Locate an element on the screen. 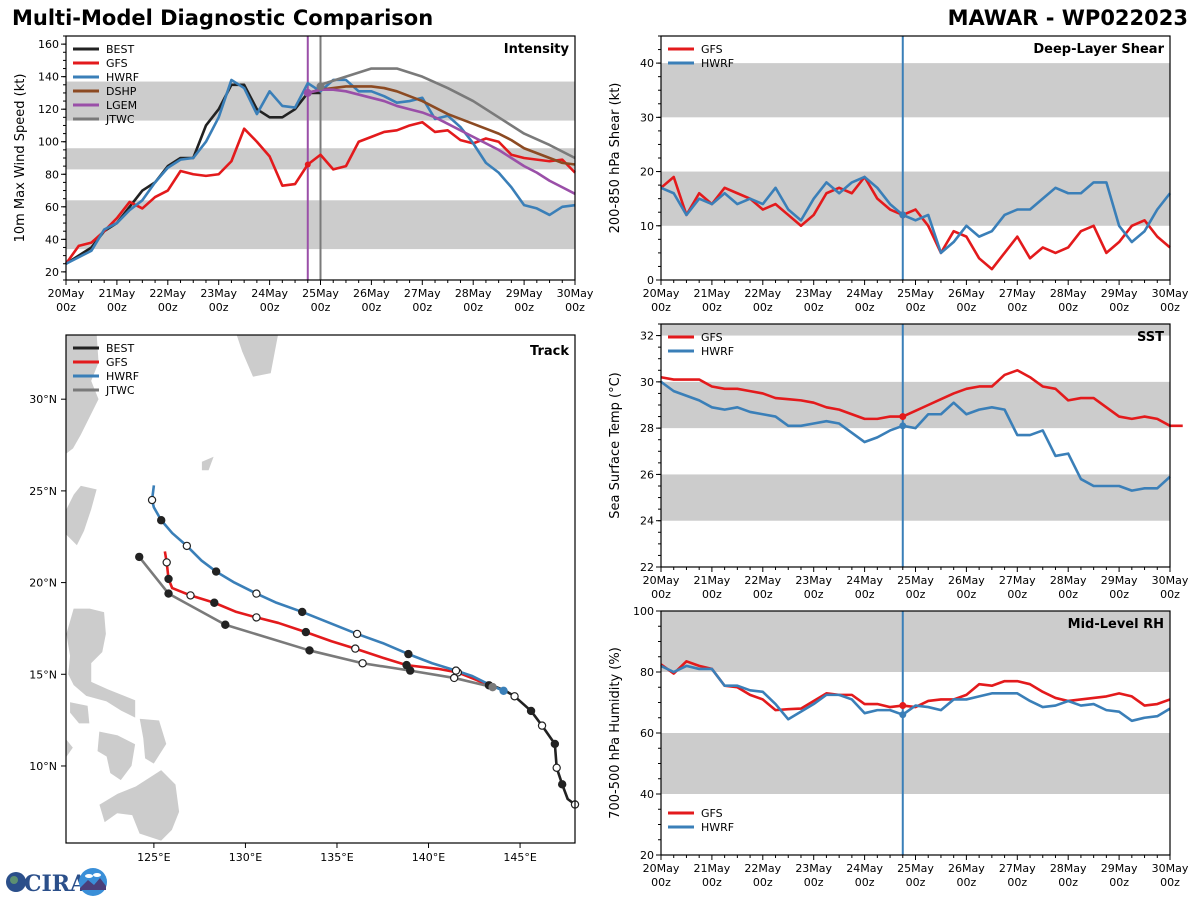 Image resolution: width=1200 pixels, height=900 pixels. y-tick-label: 120 is located at coordinates (48, 109).